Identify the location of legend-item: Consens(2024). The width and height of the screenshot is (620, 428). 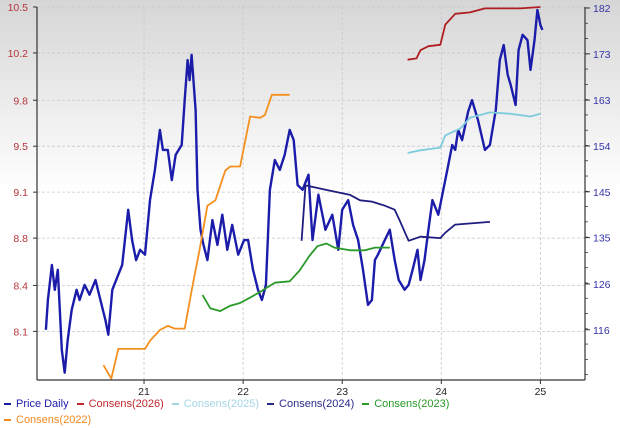
(310, 404).